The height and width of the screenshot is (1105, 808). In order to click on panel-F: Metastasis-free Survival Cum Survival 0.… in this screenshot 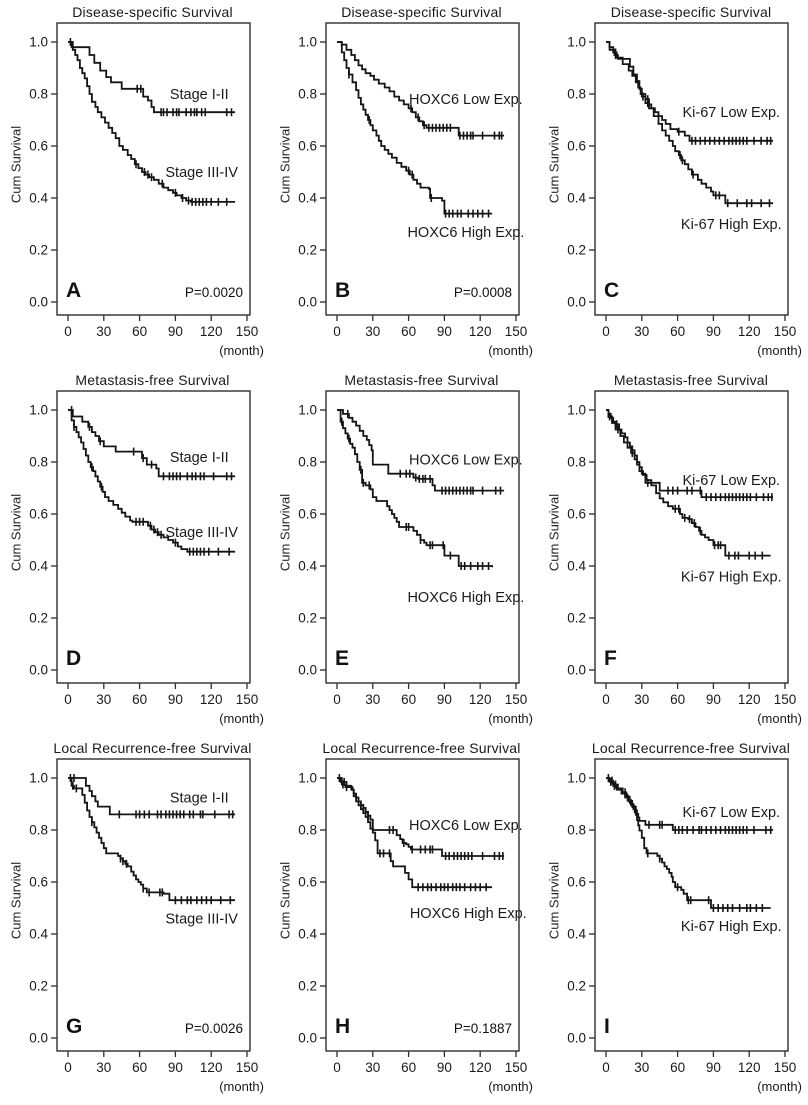, I will do `click(673, 552)`.